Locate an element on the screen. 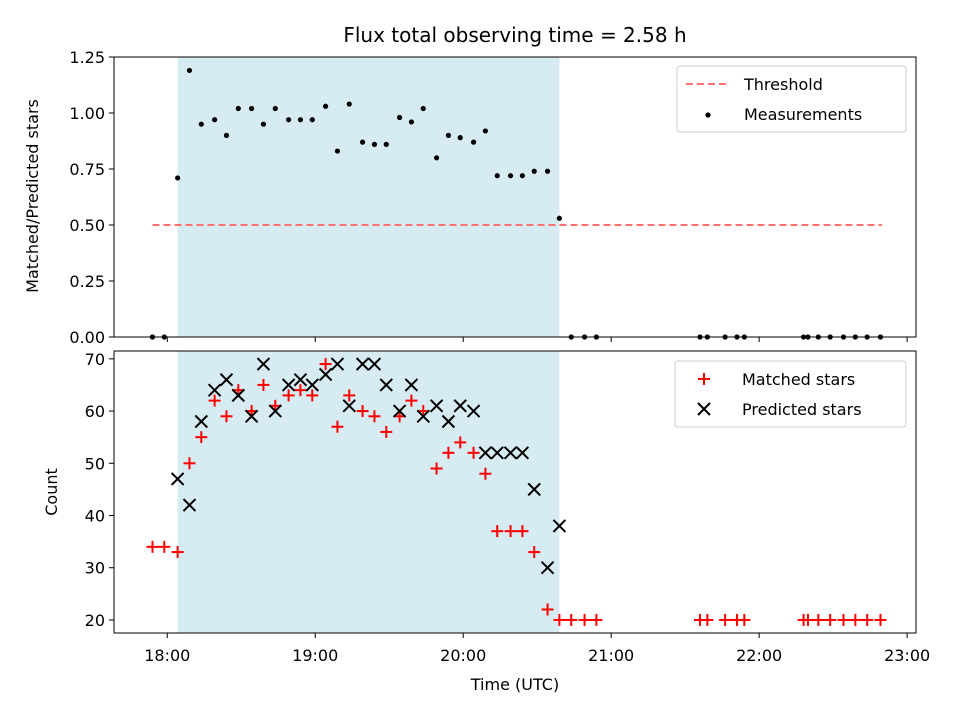 Image resolution: width=960 pixels, height=720 pixels. x-tick-label: 19:00 is located at coordinates (315, 655).